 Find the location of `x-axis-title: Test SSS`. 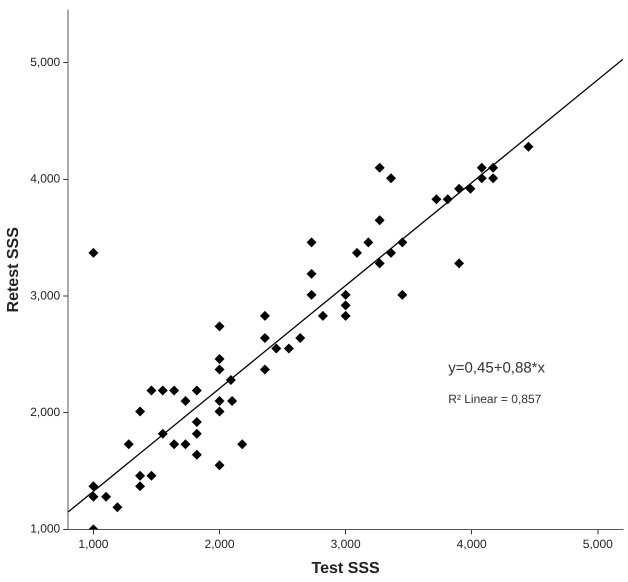

x-axis-title: Test SSS is located at coordinates (346, 568).